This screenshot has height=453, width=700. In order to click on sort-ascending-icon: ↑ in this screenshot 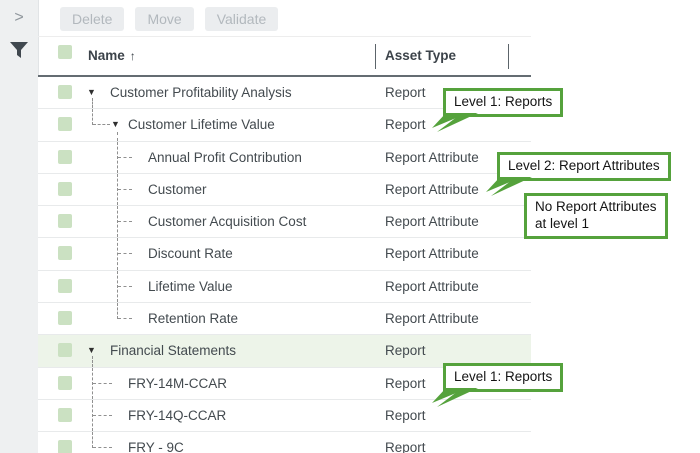, I will do `click(132, 56)`.